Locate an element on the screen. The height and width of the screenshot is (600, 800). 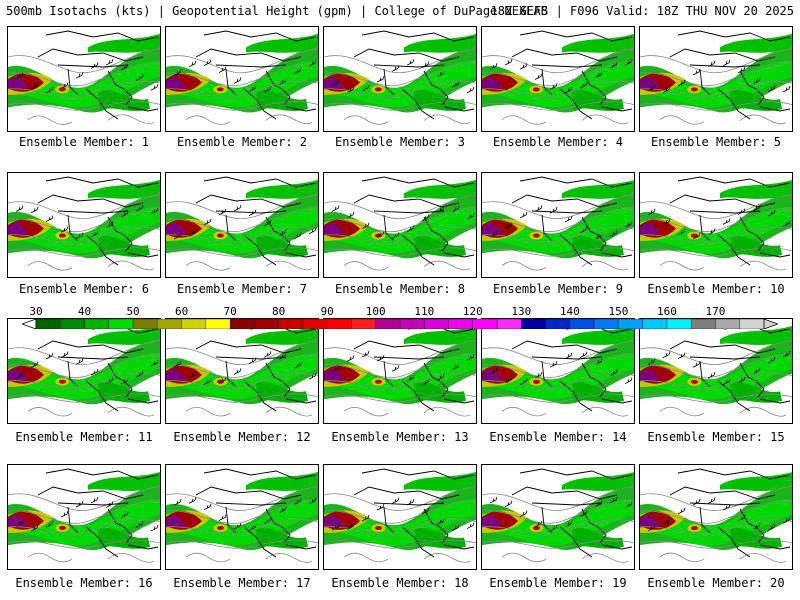
colorbar-tick-label: 70 is located at coordinates (230, 311).